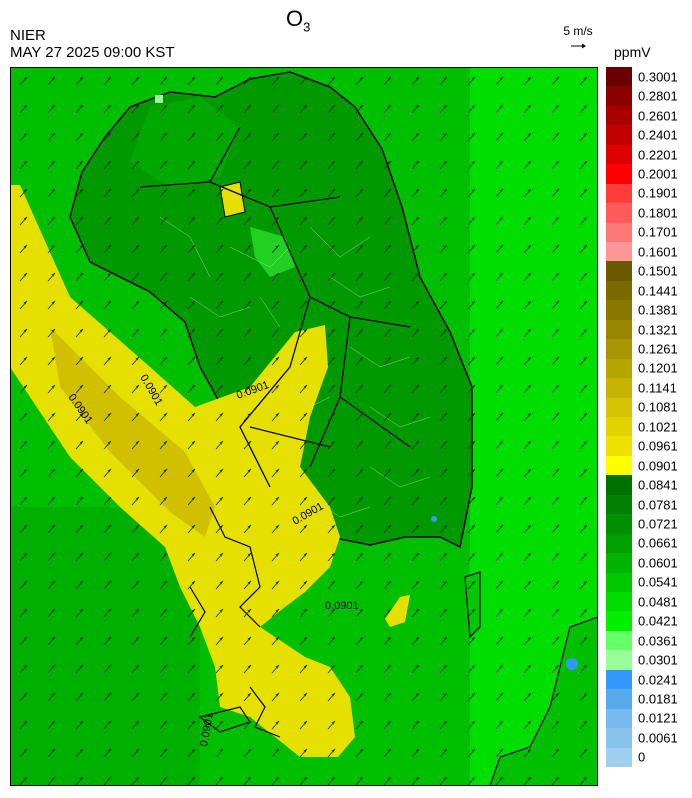 Image resolution: width=692 pixels, height=798 pixels. I want to click on colorbar-tick-label: 0.2001, so click(658, 174).